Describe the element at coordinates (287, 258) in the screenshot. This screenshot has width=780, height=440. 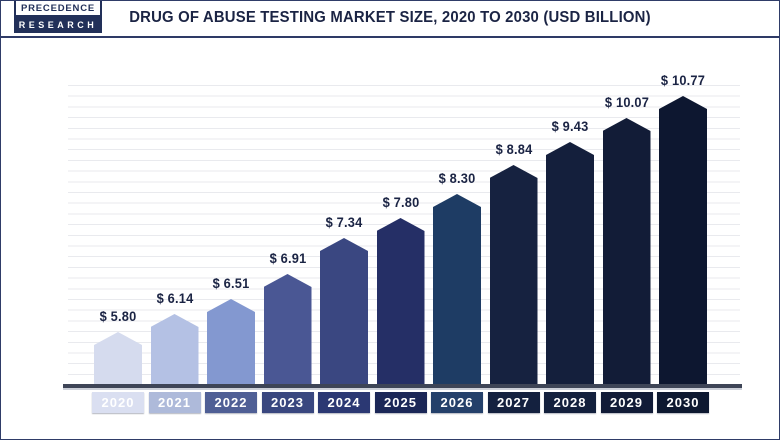
I see `value-label-2023: $ 6.91` at that location.